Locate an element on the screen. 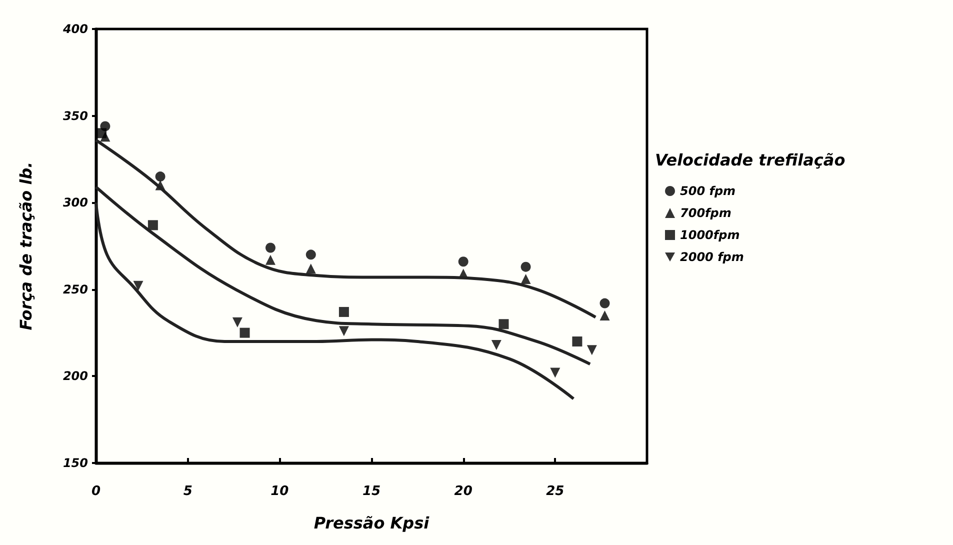 This screenshot has width=953, height=545. legend-title: Velocidade trefilação is located at coordinates (750, 160).